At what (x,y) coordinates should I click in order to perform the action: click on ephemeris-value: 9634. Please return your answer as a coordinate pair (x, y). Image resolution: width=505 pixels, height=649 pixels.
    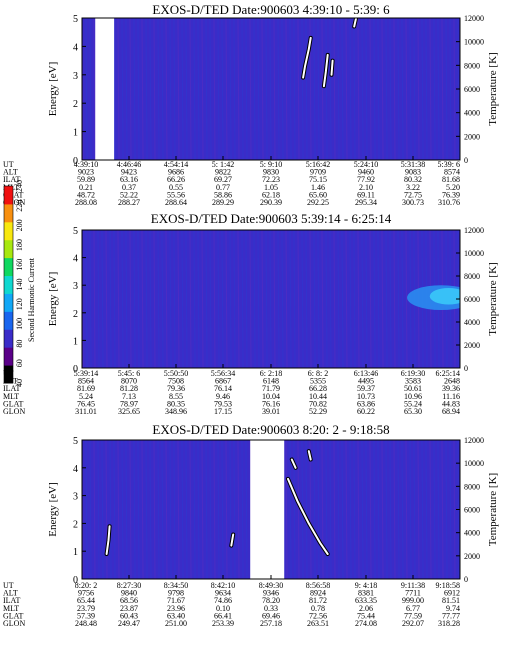
    Looking at the image, I should click on (223, 593).